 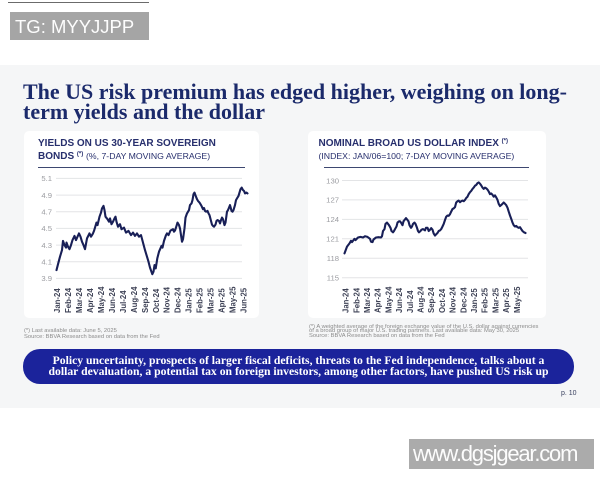 What do you see at coordinates (243, 300) in the screenshot?
I see `svg-text: Jun-25` at bounding box center [243, 300].